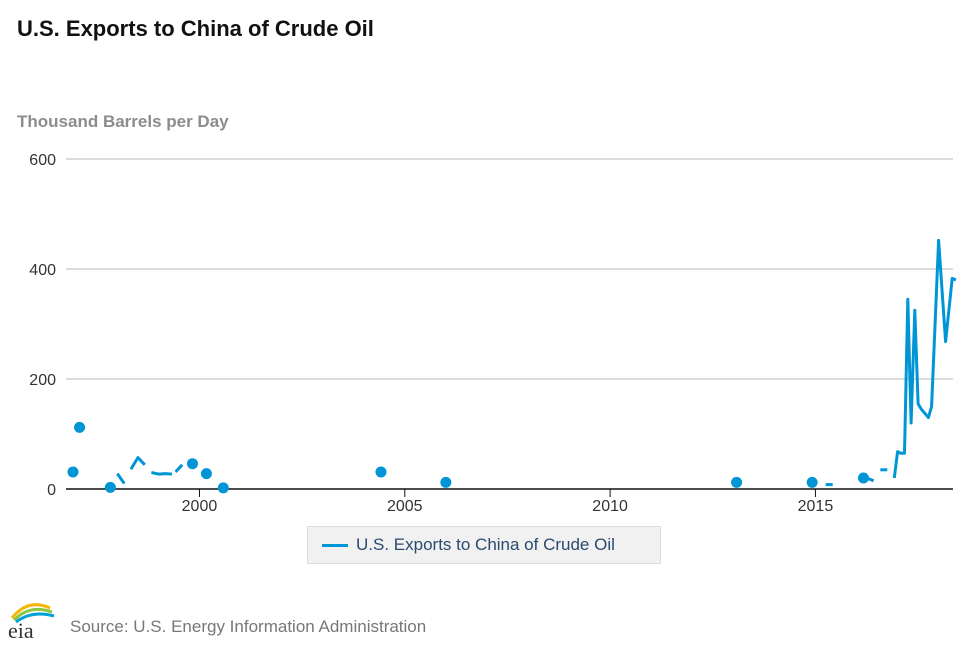 This screenshot has height=647, width=970. I want to click on y-tick-label: 600, so click(42, 160).